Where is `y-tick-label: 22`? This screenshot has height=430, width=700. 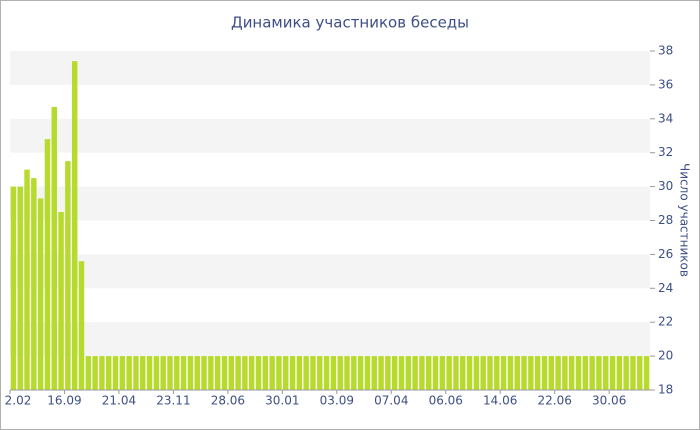
y-tick-label: 22 is located at coordinates (665, 322).